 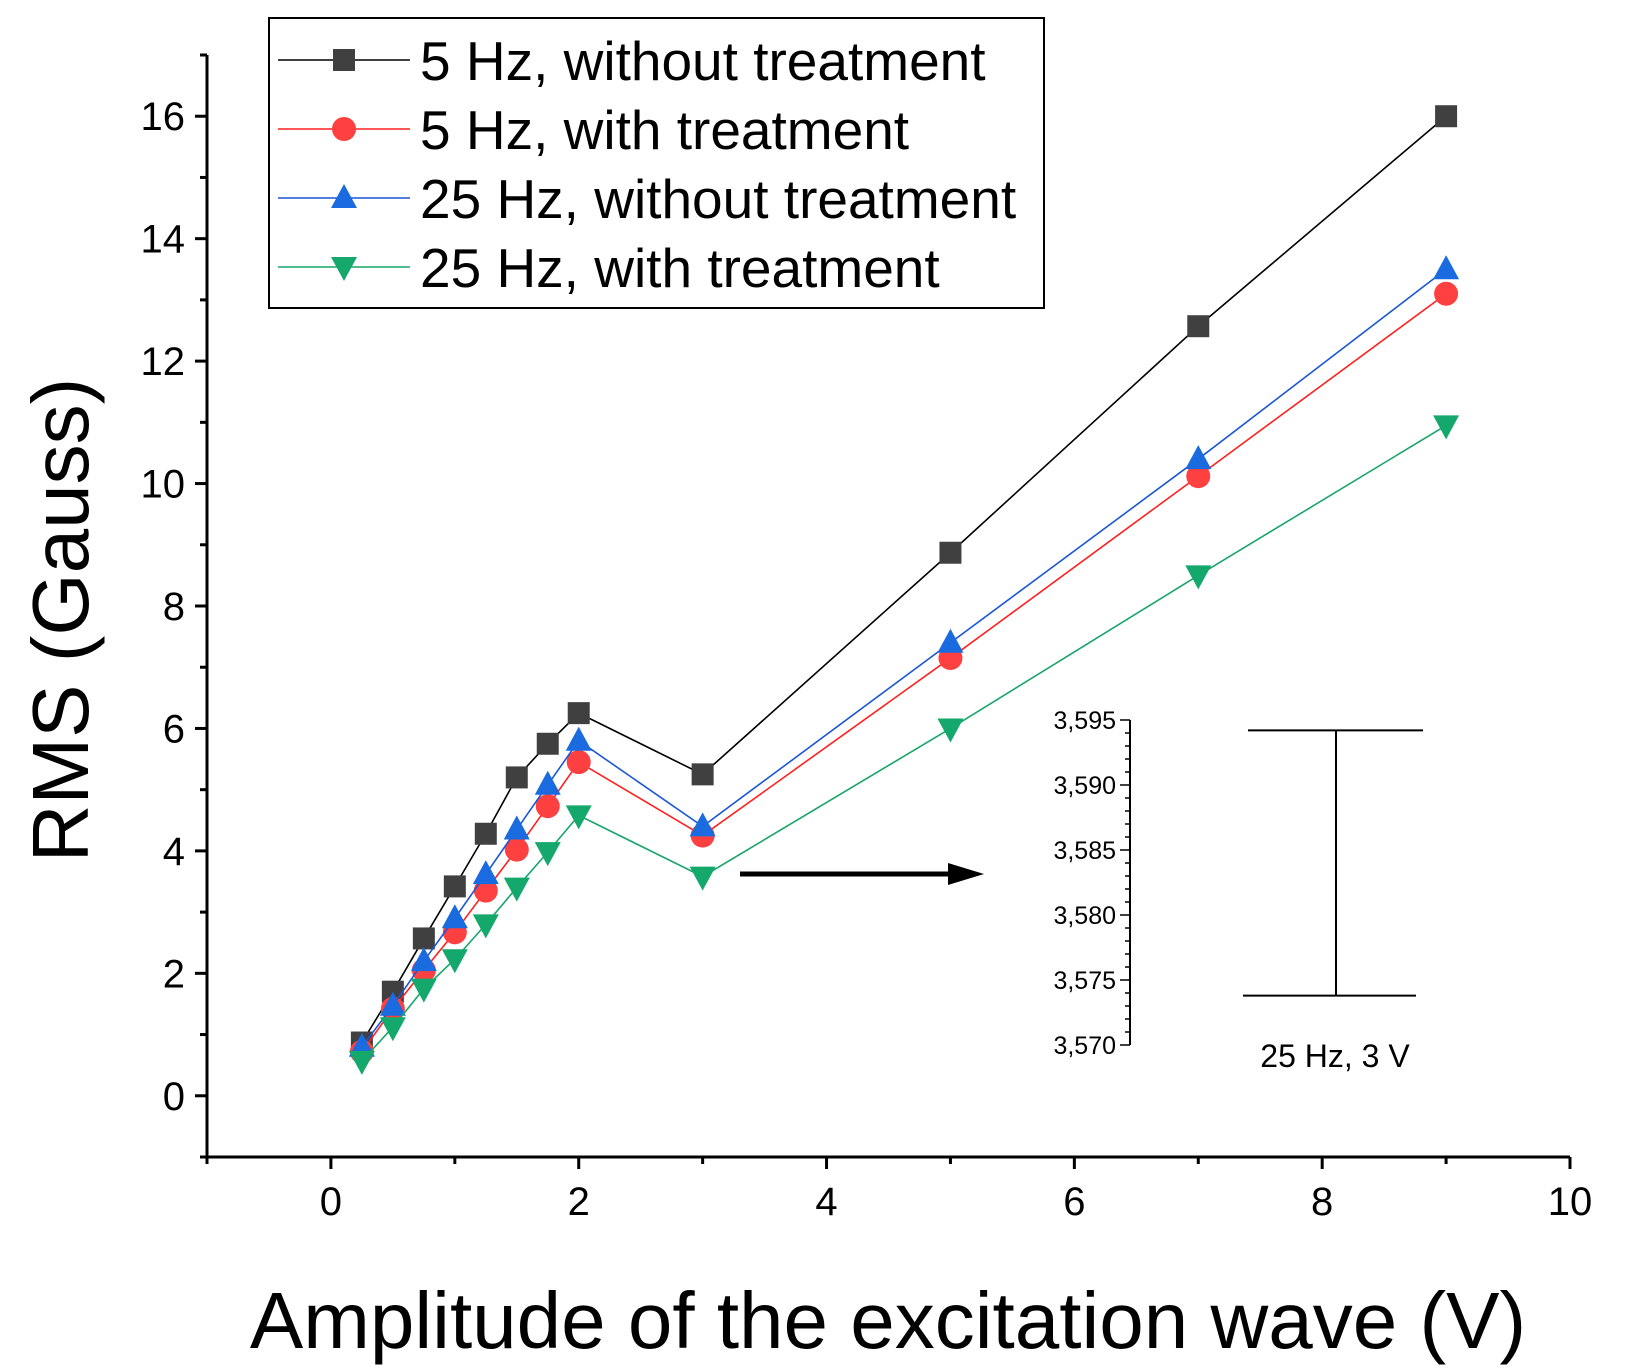 What do you see at coordinates (1335, 1056) in the screenshot?
I see `inset-caption: 25 Hz, 3 V` at bounding box center [1335, 1056].